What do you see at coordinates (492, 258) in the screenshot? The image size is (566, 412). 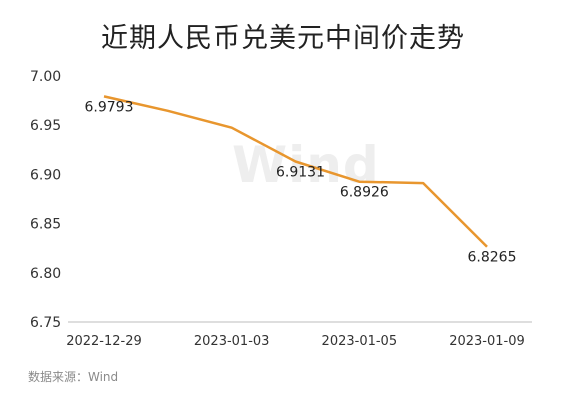 I see `data-label: 6.8265` at bounding box center [492, 258].